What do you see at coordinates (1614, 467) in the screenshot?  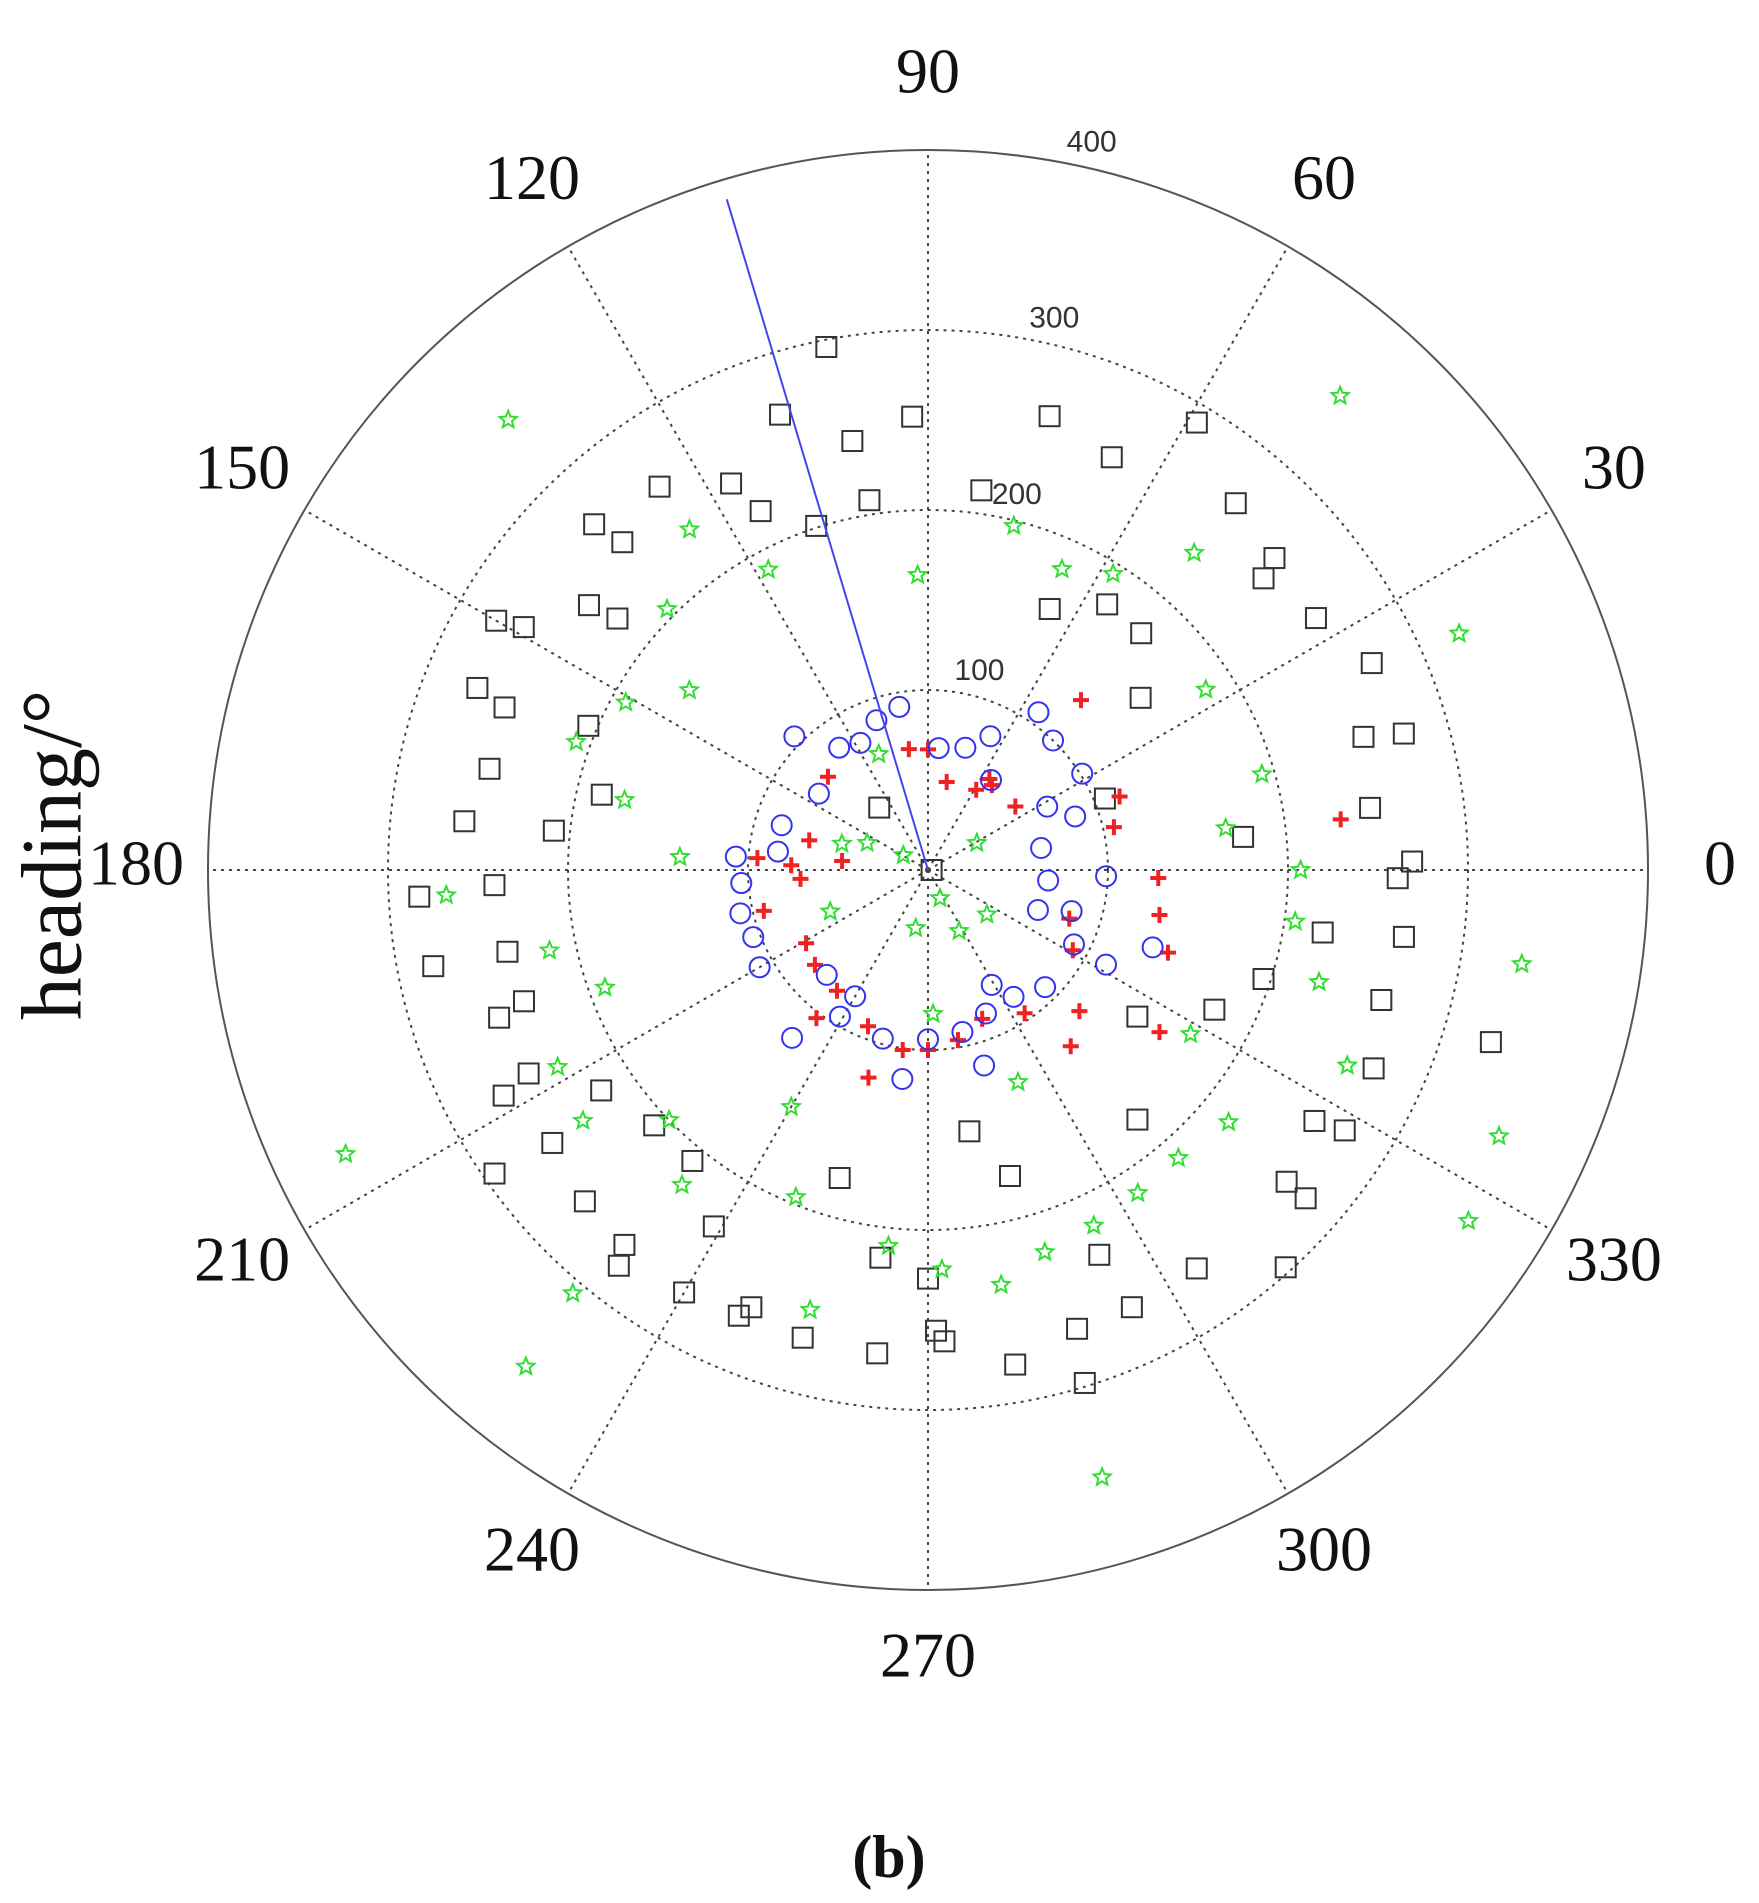 I see `angle-label: 30` at bounding box center [1614, 467].